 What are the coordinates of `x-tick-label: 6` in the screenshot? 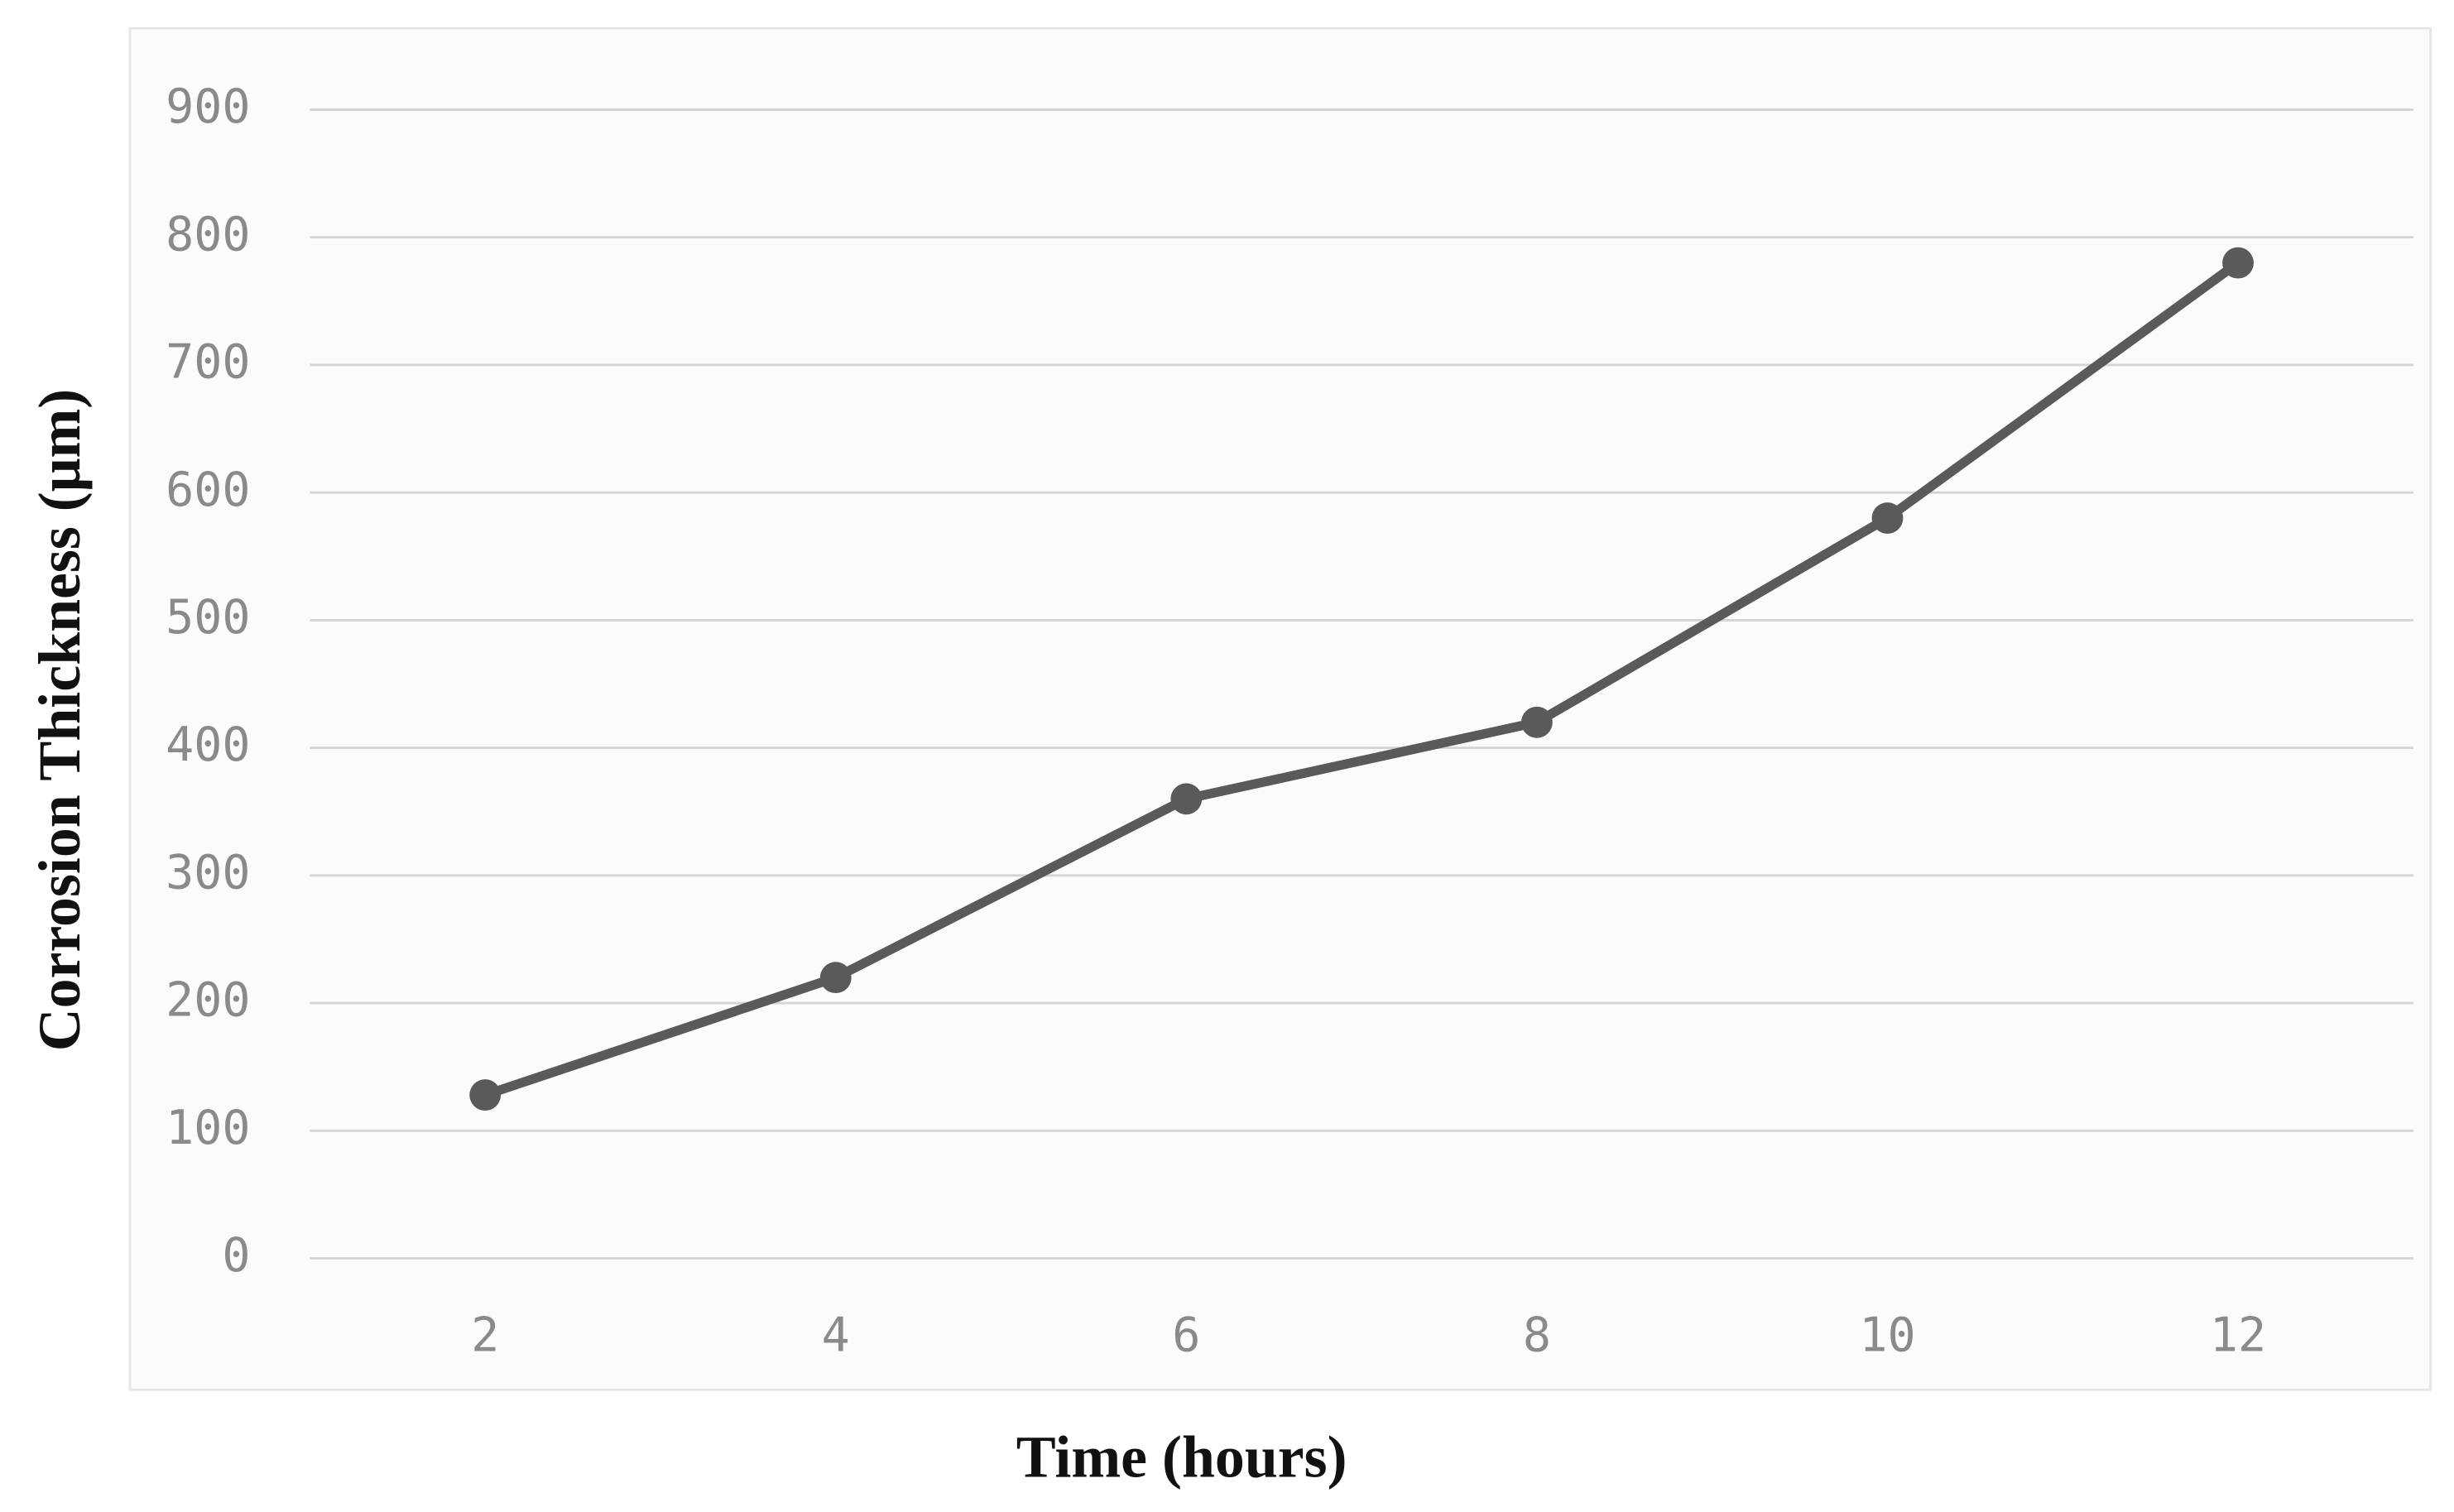 It's located at (1186, 1335).